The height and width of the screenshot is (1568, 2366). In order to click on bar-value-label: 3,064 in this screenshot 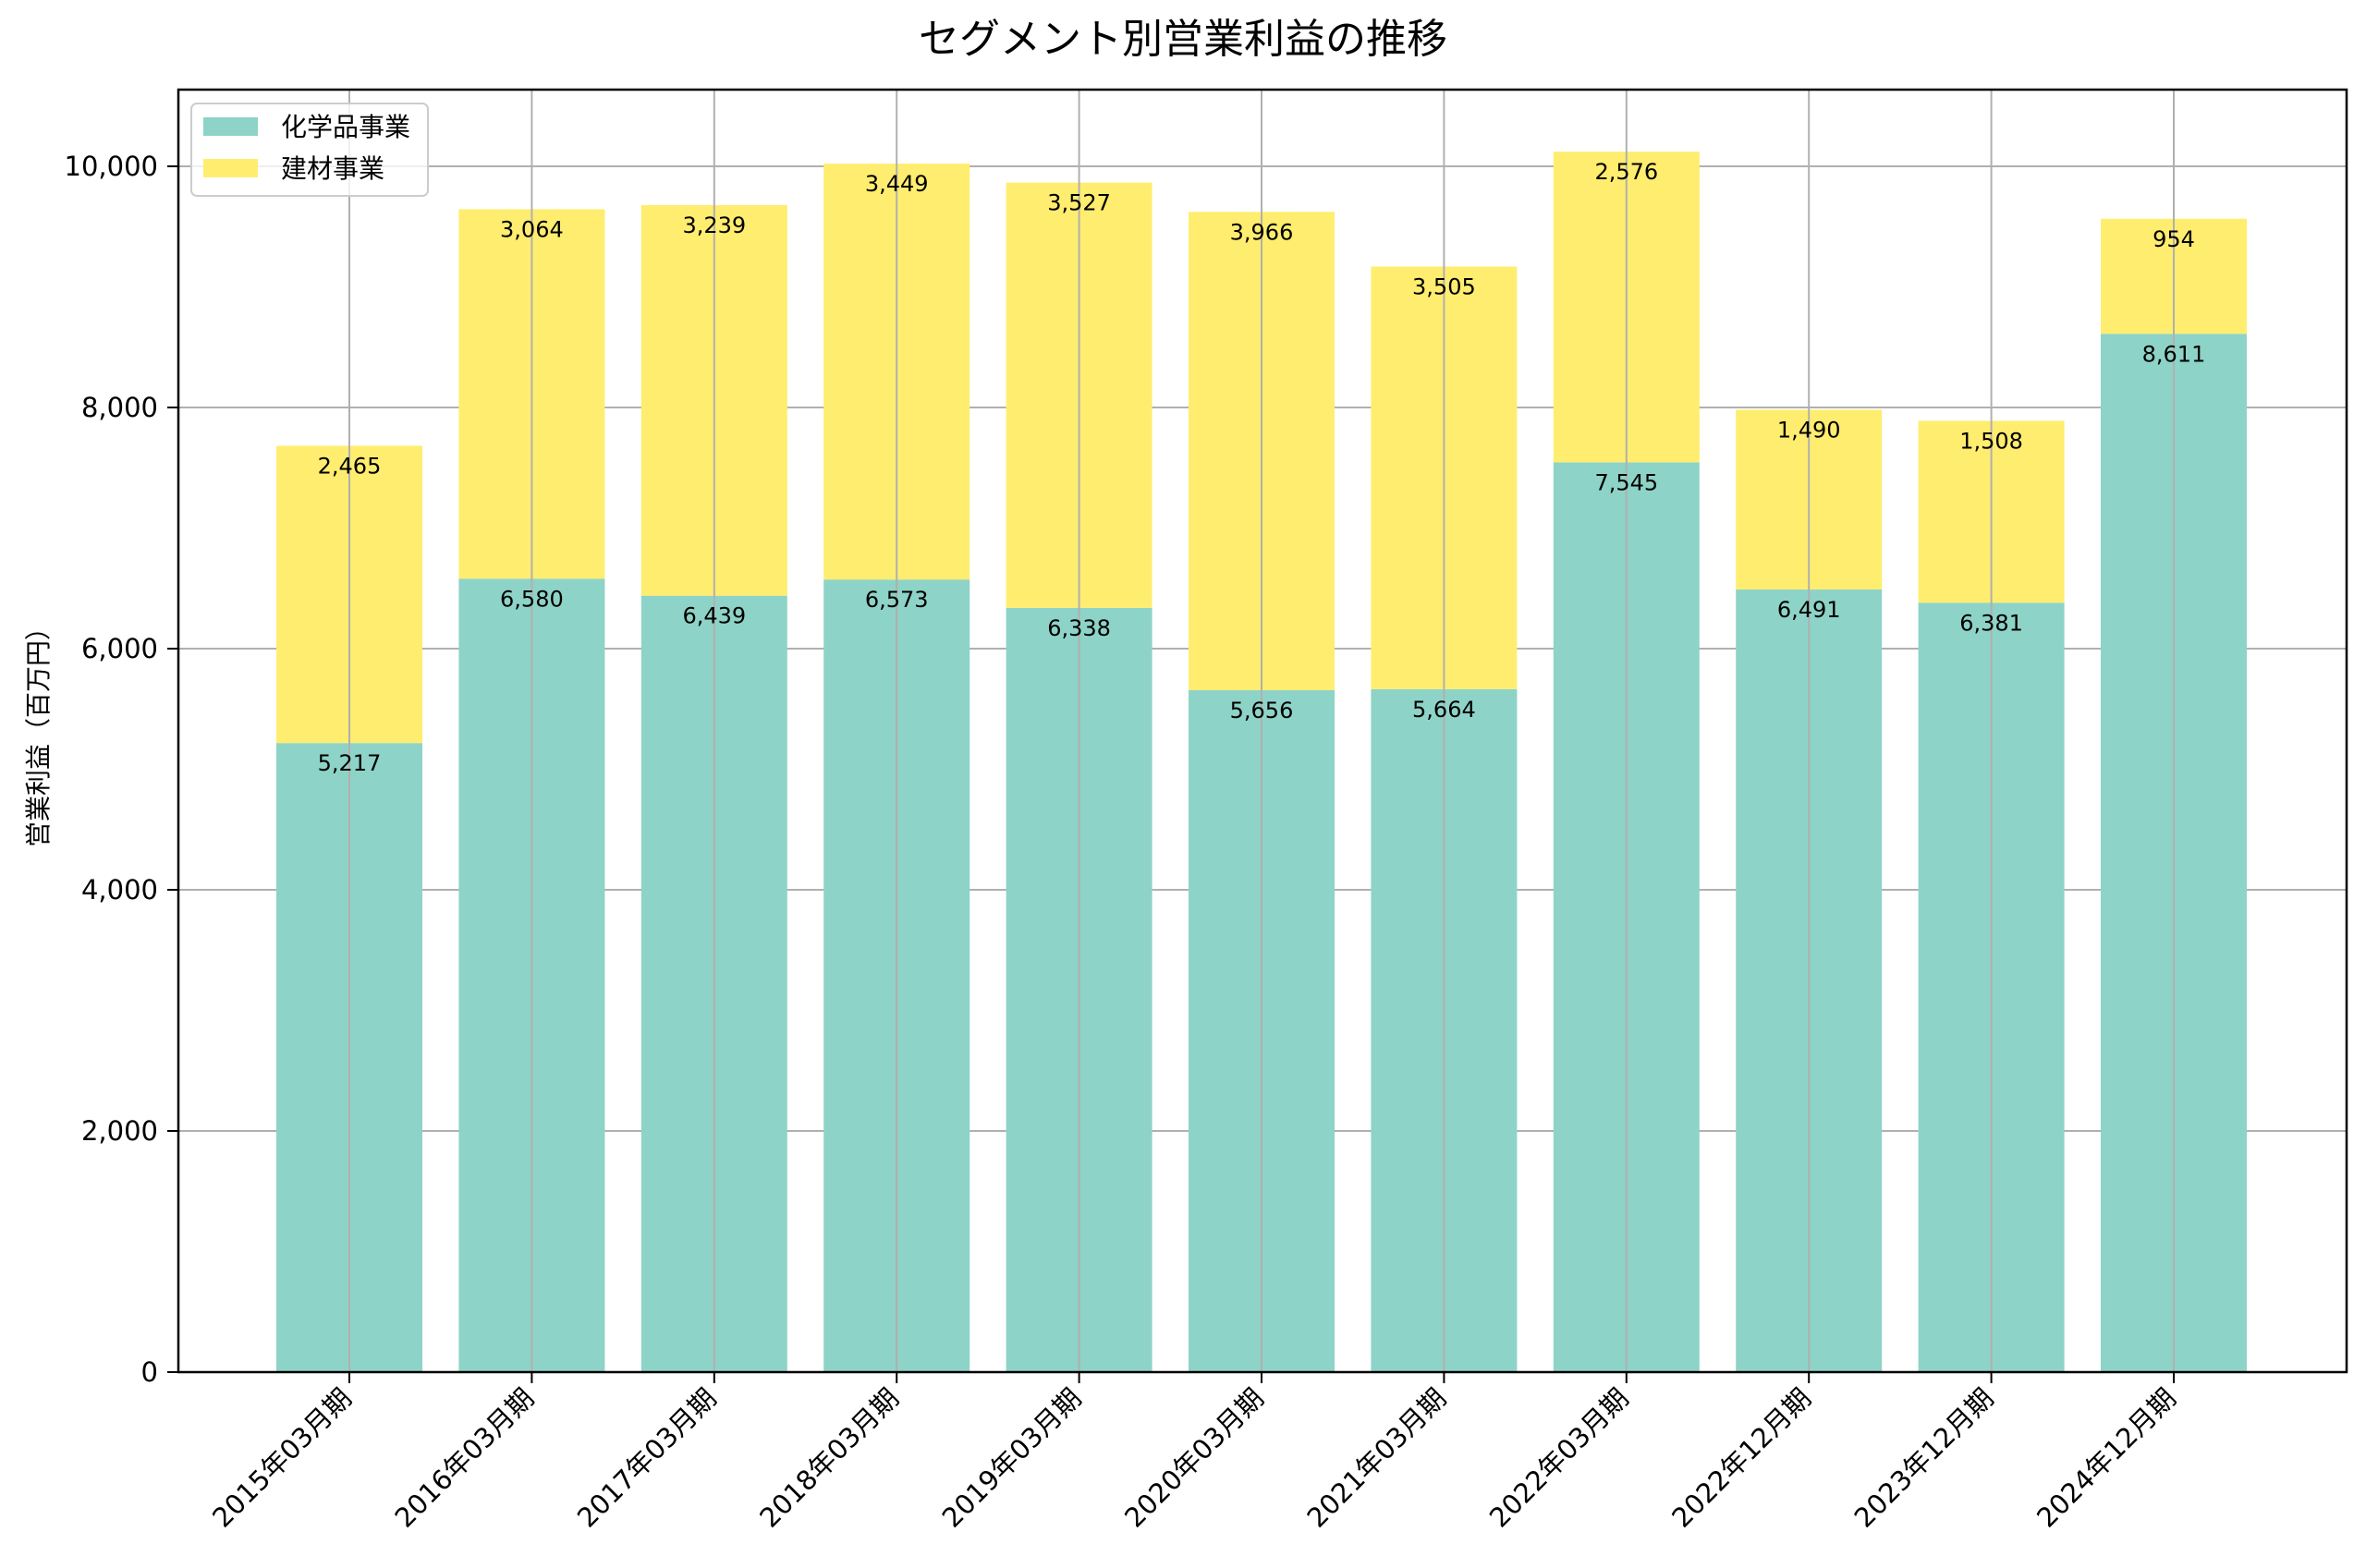, I will do `click(532, 229)`.